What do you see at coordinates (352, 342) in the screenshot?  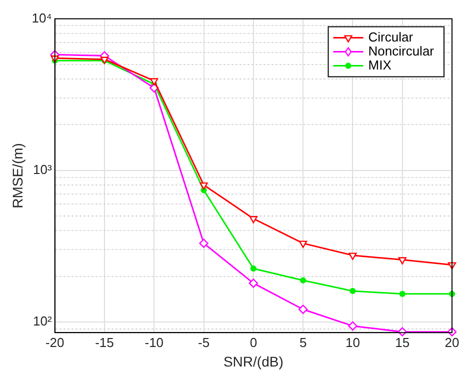 I see `x-tick-label: 10` at bounding box center [352, 342].